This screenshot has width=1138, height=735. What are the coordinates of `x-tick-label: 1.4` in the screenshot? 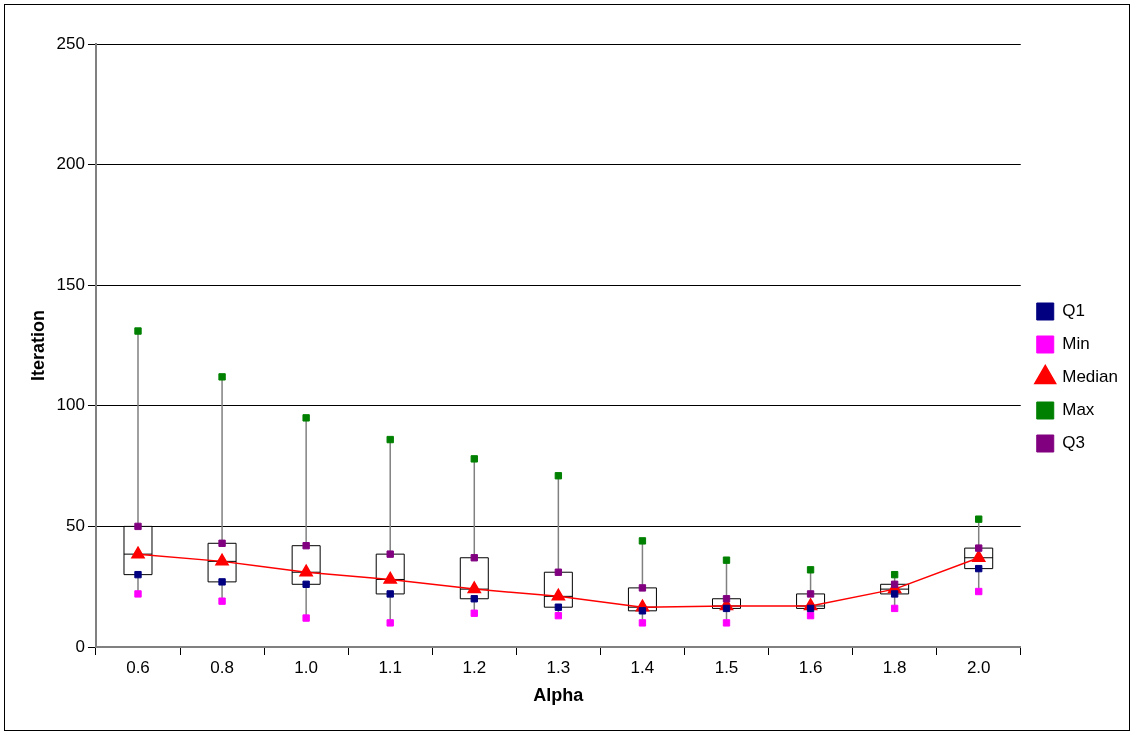 It's located at (642, 667).